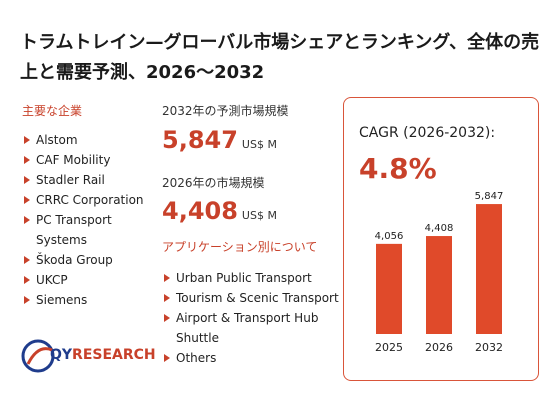 The image size is (560, 402). What do you see at coordinates (259, 215) in the screenshot?
I see `market-2026-unit: US$ M` at bounding box center [259, 215].